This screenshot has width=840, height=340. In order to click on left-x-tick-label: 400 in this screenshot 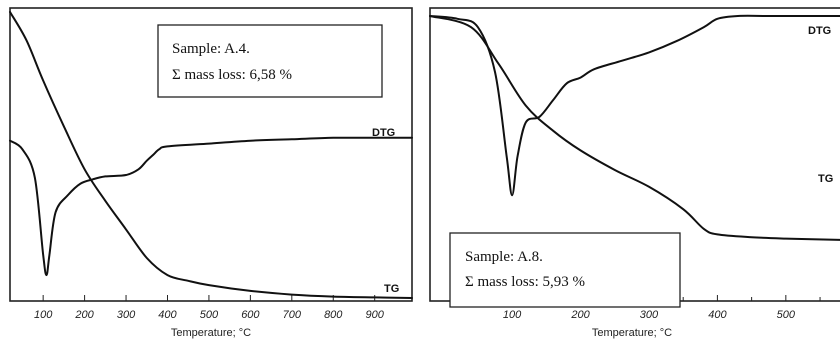, I will do `click(167, 315)`.